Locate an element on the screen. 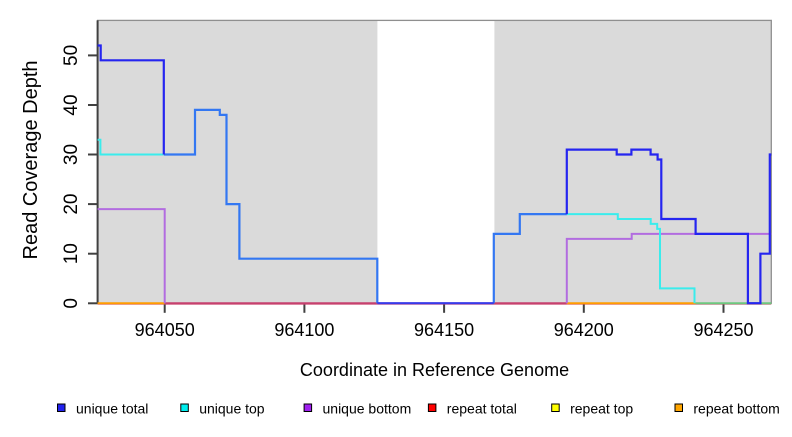 This screenshot has width=792, height=437. svg-text: unique total is located at coordinates (112, 409).